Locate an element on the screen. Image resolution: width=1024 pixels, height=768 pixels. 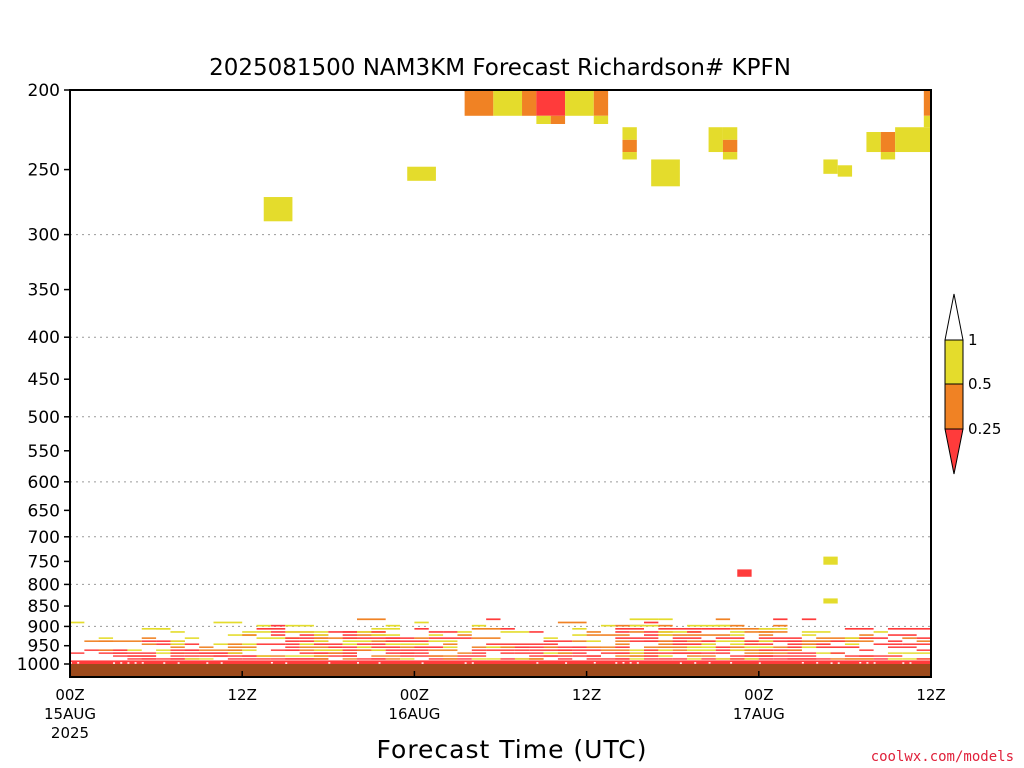
surface-red-layer is located at coordinates (500, 662).